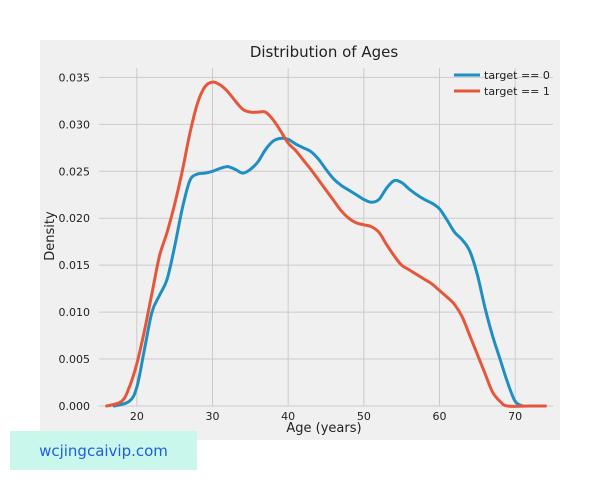 The height and width of the screenshot is (480, 600). What do you see at coordinates (75, 359) in the screenshot?
I see `y-tick-label: 0.005` at bounding box center [75, 359].